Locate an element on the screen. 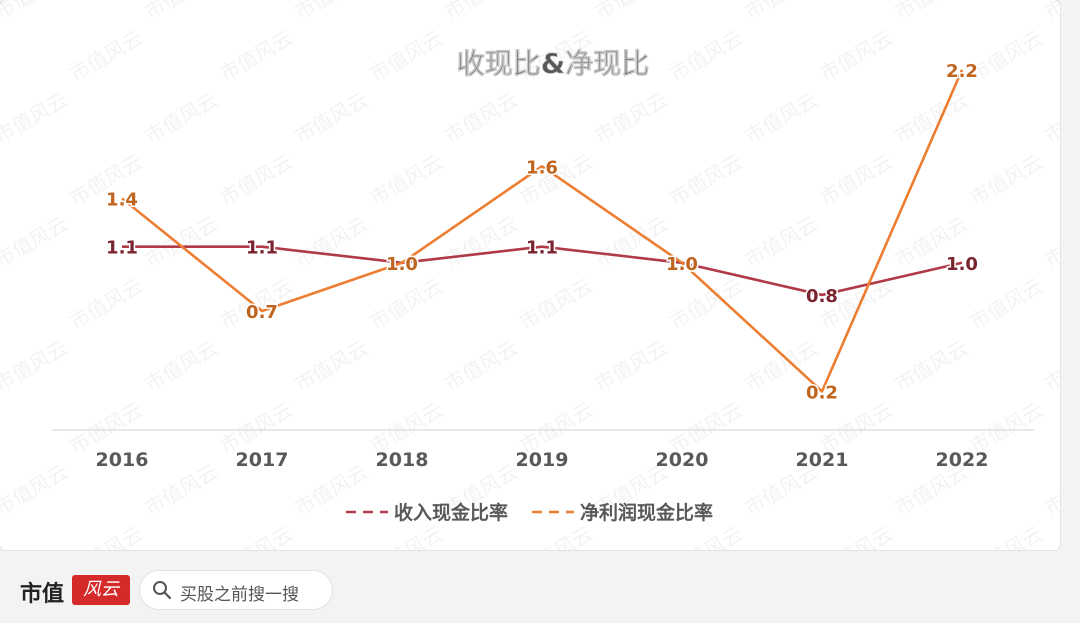 The height and width of the screenshot is (623, 1080). chart-title: 收现比&净现比 is located at coordinates (553, 63).